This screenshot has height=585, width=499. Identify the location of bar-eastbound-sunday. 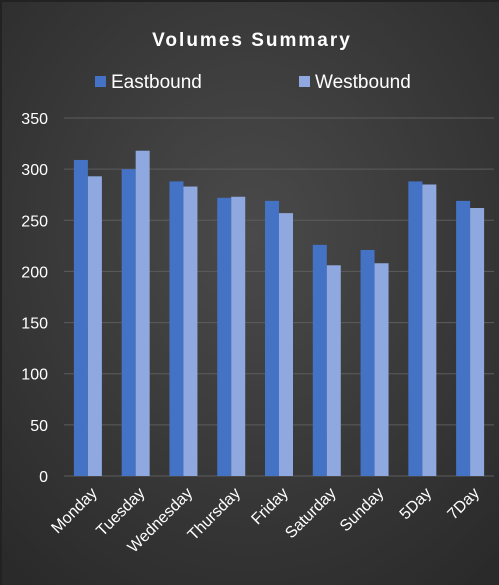
(367, 362).